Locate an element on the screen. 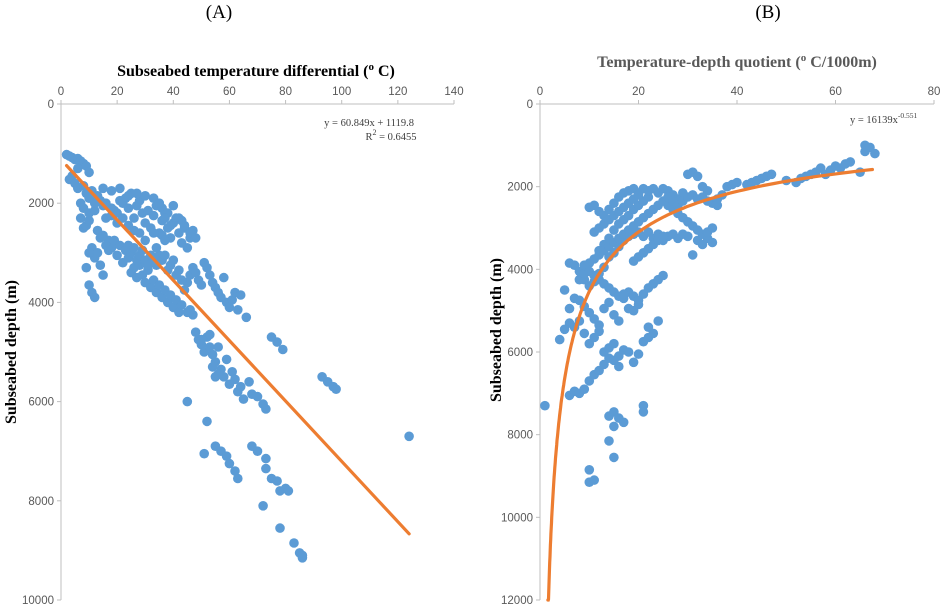  panel-a-y-tick-label: 2000 is located at coordinates (41, 204).